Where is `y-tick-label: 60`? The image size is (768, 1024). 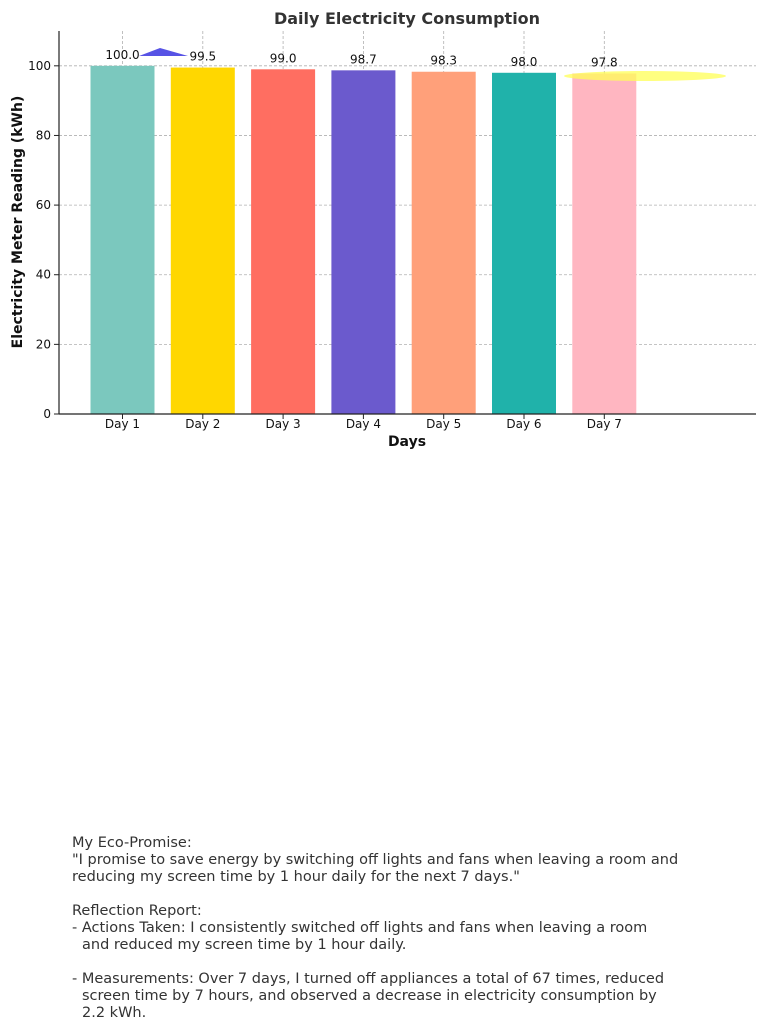
y-tick-label: 60 is located at coordinates (43, 205).